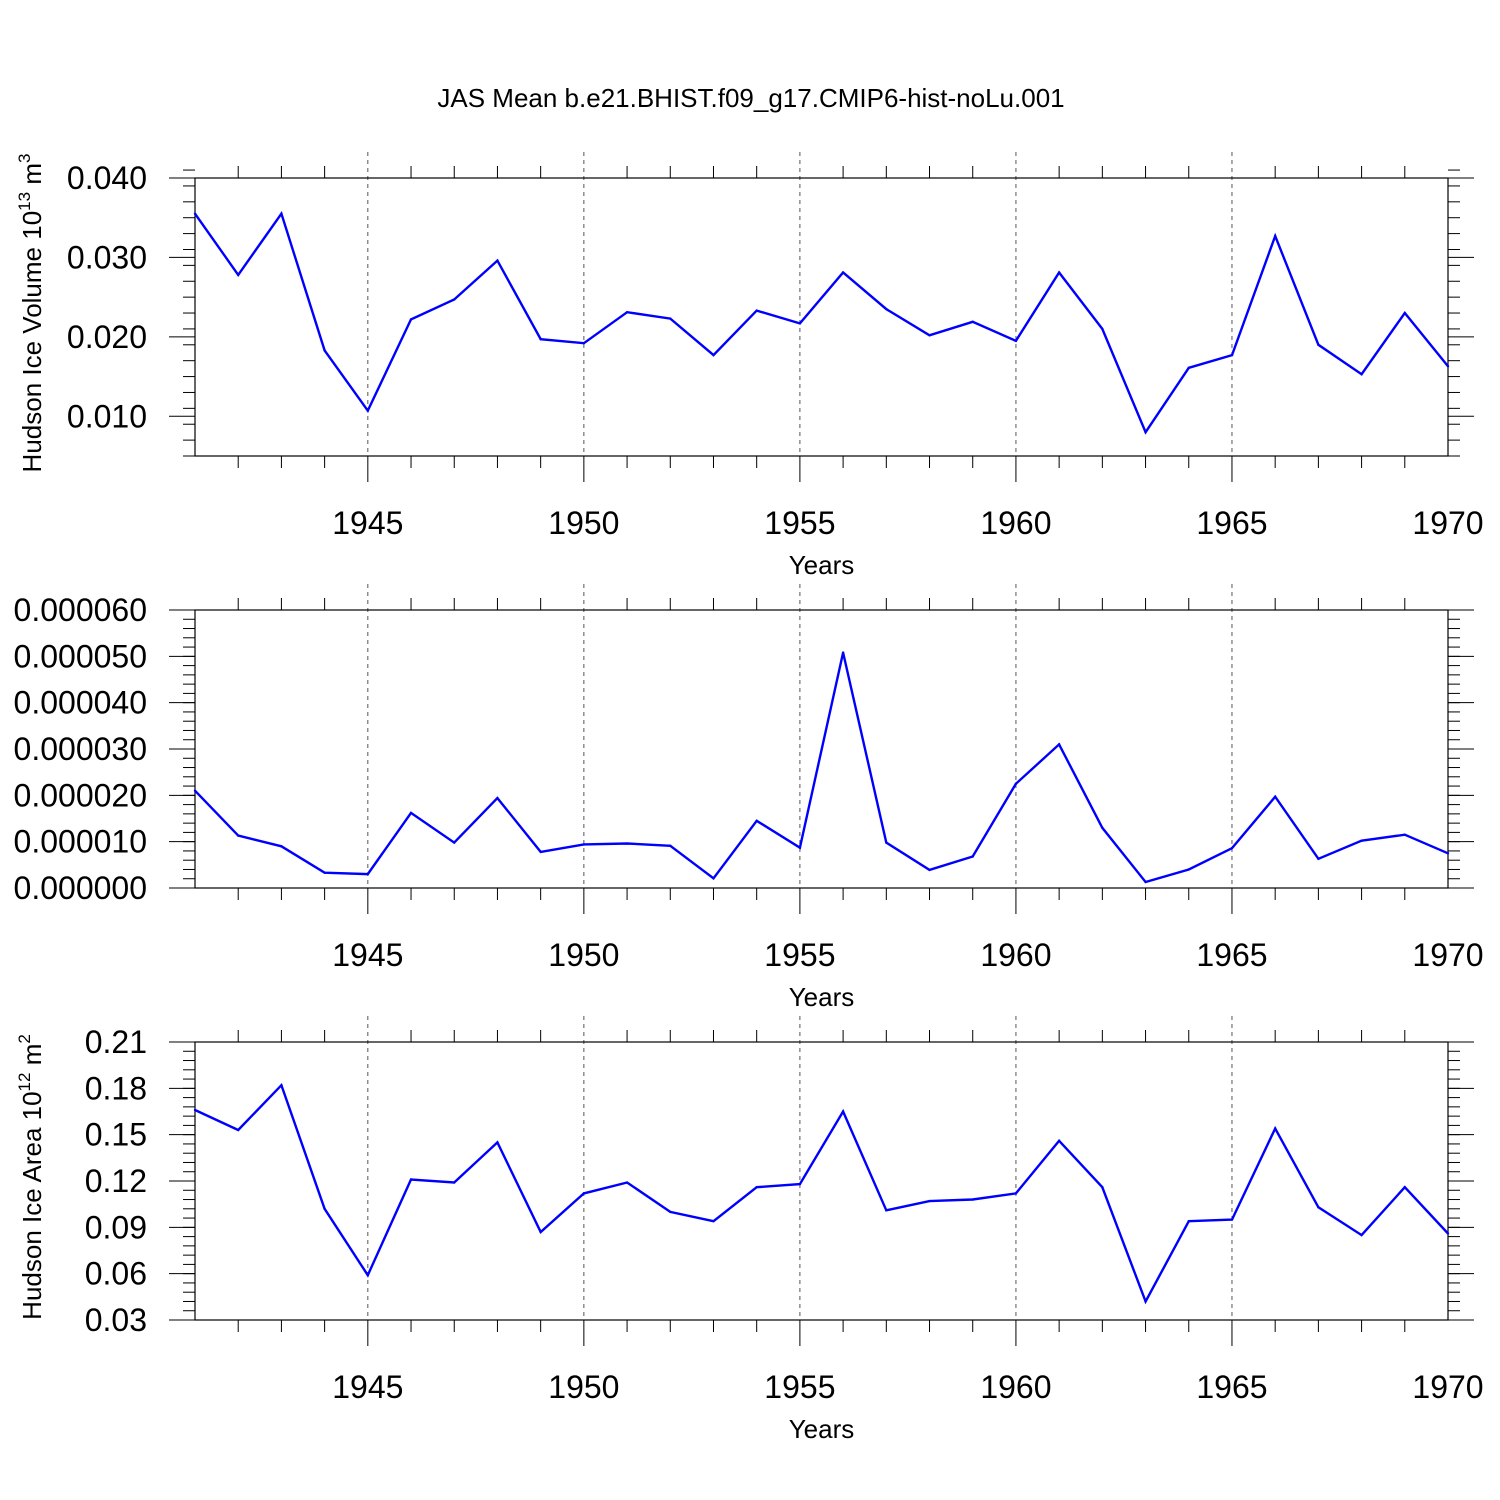 The width and height of the screenshot is (1500, 1500). What do you see at coordinates (1404, 313) in the screenshot?
I see `data-point-1969` at bounding box center [1404, 313].